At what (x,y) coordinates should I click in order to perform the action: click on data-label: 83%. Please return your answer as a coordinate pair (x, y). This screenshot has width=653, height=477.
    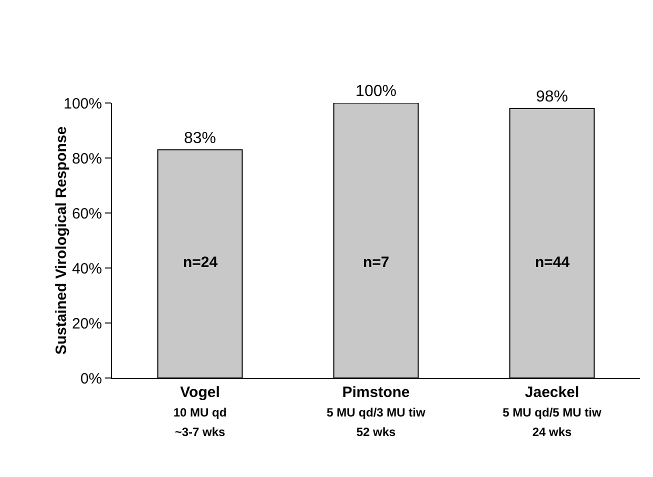
    Looking at the image, I should click on (200, 138).